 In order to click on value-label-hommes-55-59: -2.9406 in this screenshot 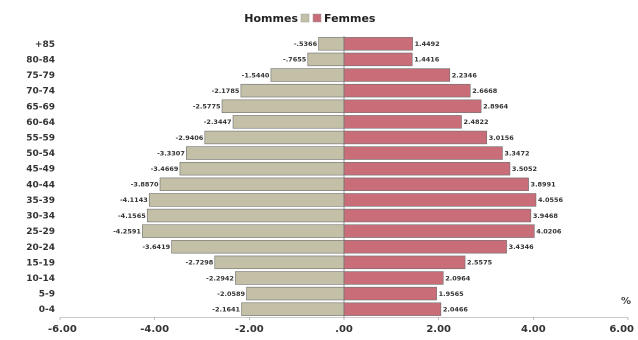, I will do `click(190, 138)`.